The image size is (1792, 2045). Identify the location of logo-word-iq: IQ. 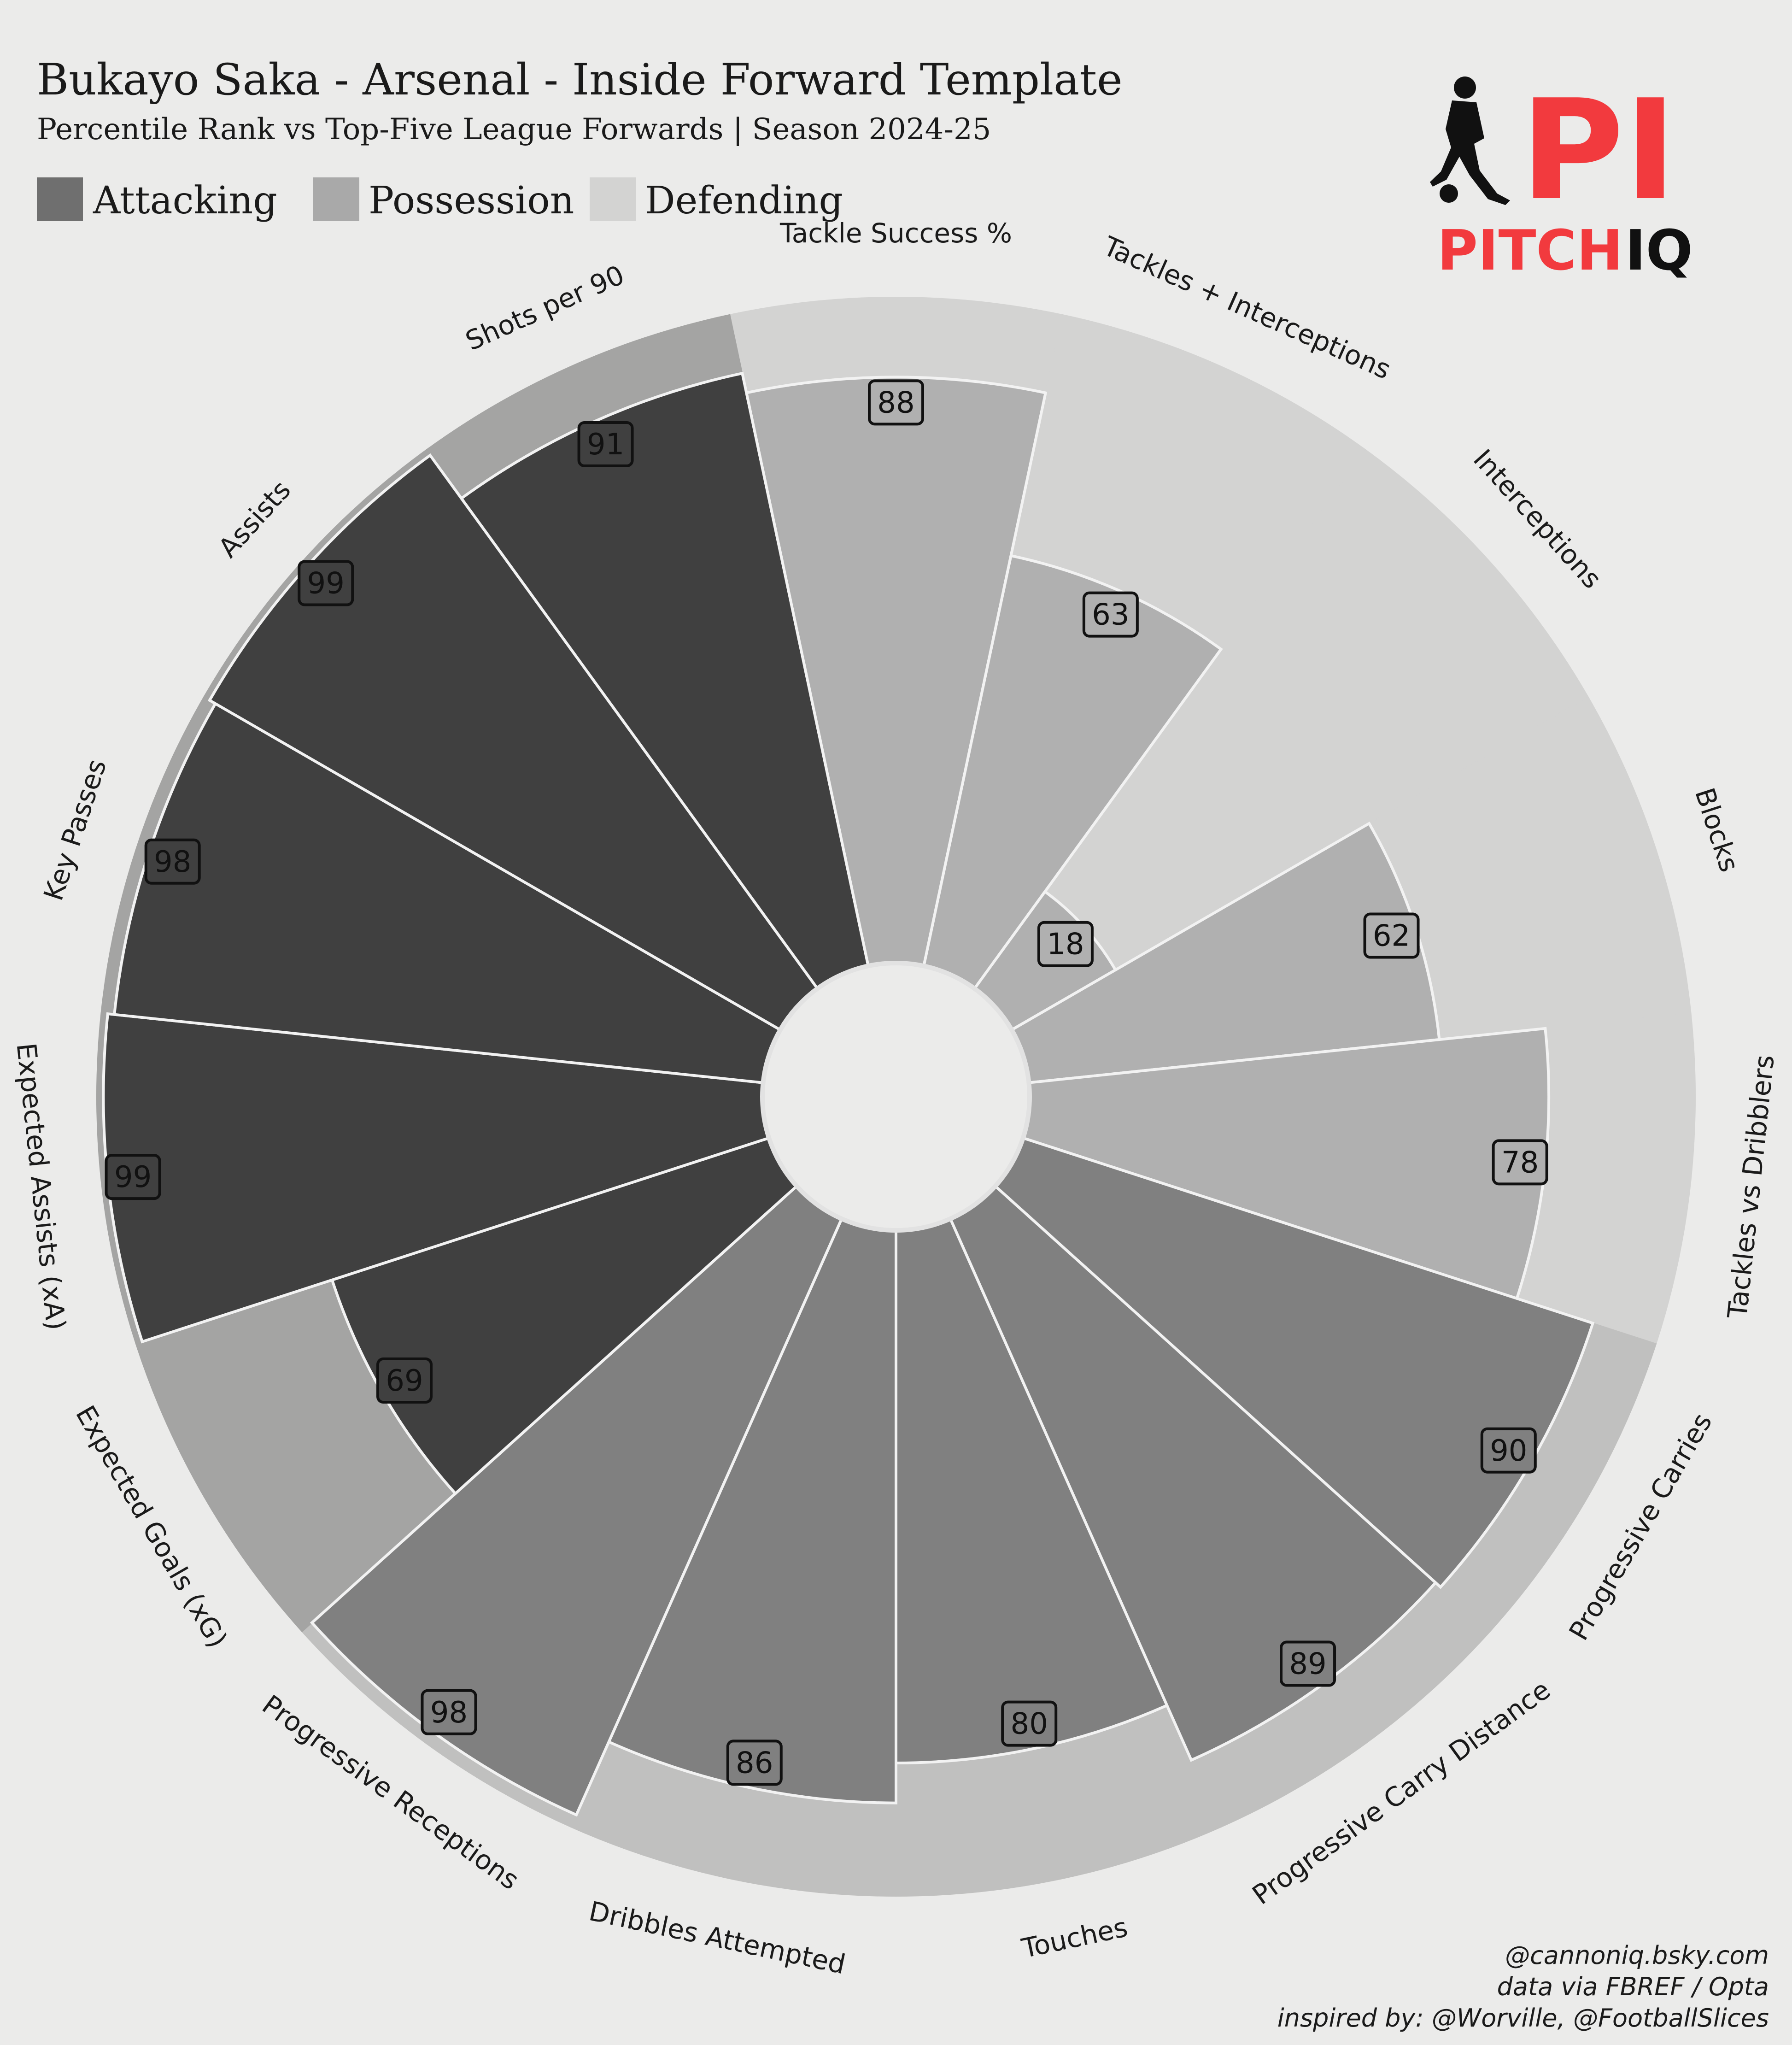
(1659, 251).